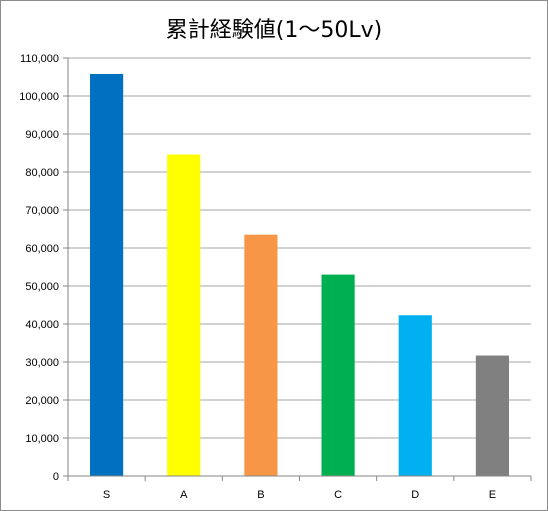 This screenshot has width=548, height=511. What do you see at coordinates (184, 495) in the screenshot?
I see `x-tick-label: A` at bounding box center [184, 495].